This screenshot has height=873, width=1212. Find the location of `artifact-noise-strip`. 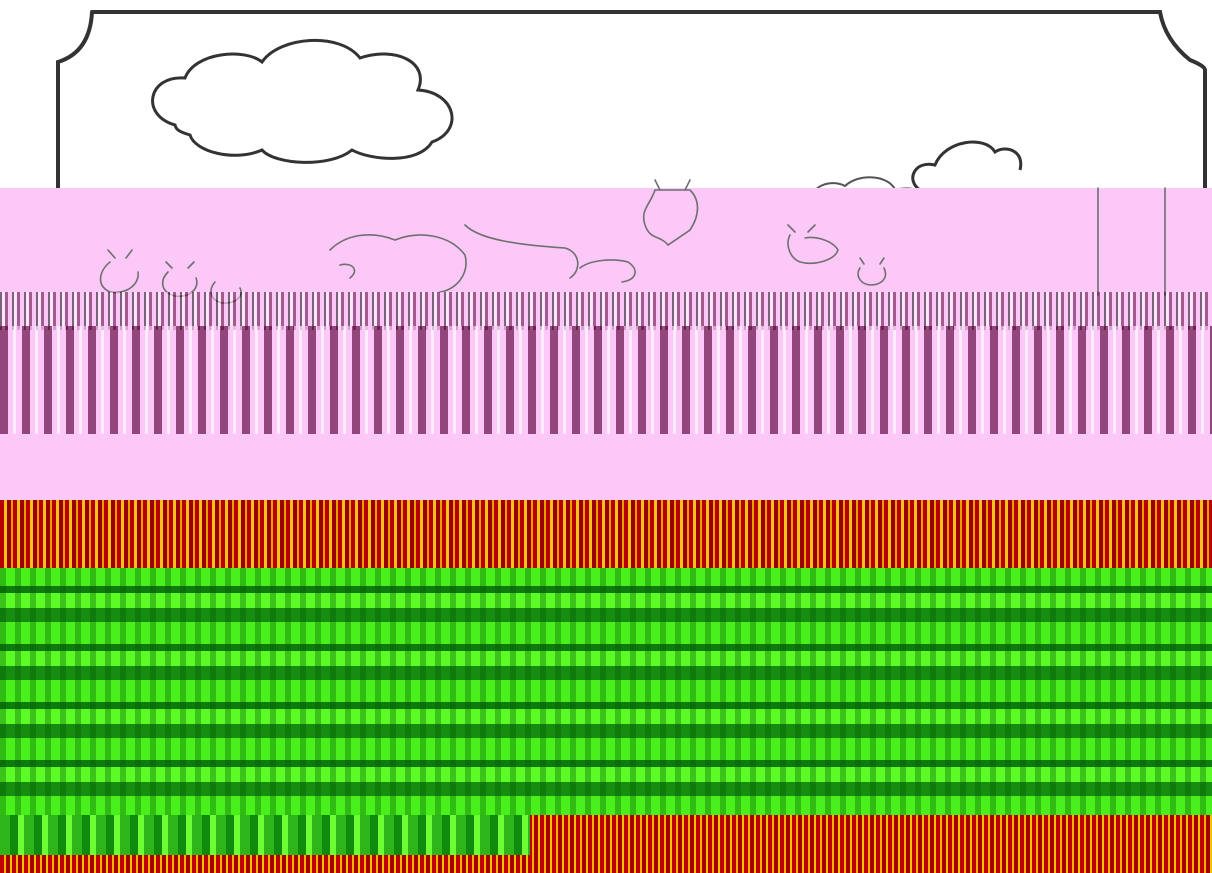

artifact-noise-strip is located at coordinates (606, 311).